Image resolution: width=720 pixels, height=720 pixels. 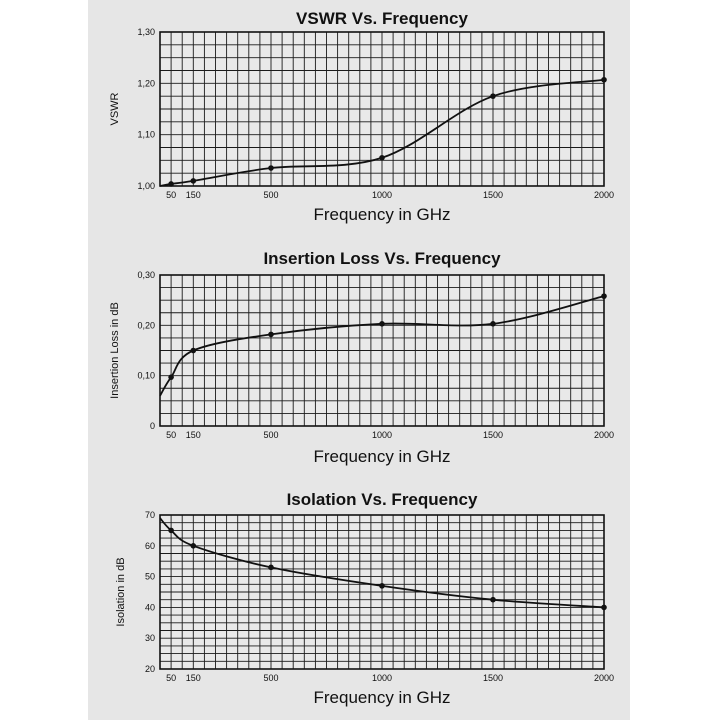 I want to click on chart-title: Isolation Vs. Frequency, so click(x=382, y=499).